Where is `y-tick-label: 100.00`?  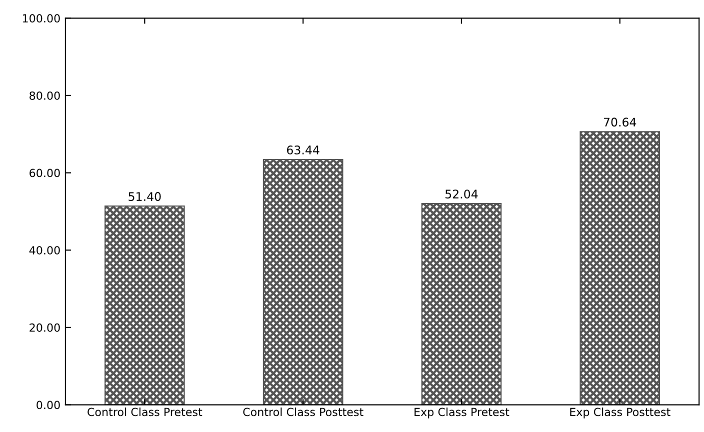
y-tick-label: 100.00 is located at coordinates (41, 18).